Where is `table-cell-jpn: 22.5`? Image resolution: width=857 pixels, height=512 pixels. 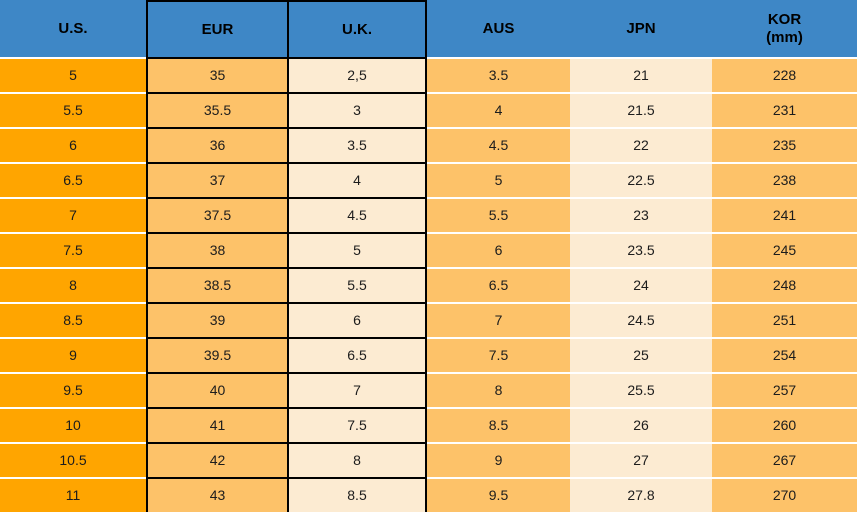 table-cell-jpn: 22.5 is located at coordinates (641, 179).